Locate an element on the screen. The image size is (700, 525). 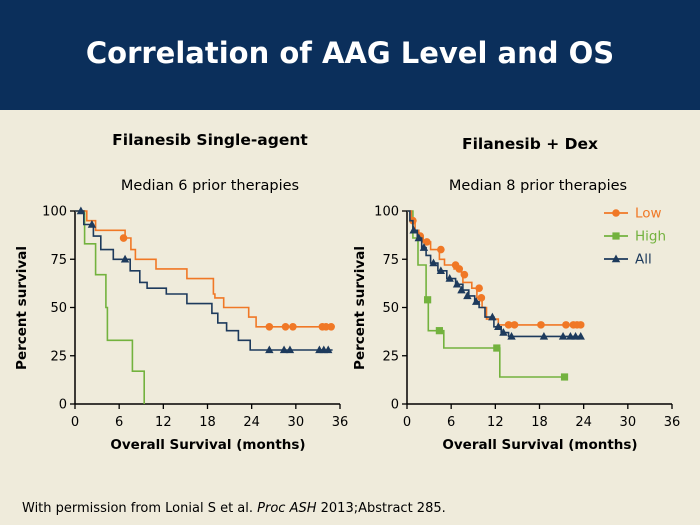
legend-marker-all is located at coordinates (616, 258).